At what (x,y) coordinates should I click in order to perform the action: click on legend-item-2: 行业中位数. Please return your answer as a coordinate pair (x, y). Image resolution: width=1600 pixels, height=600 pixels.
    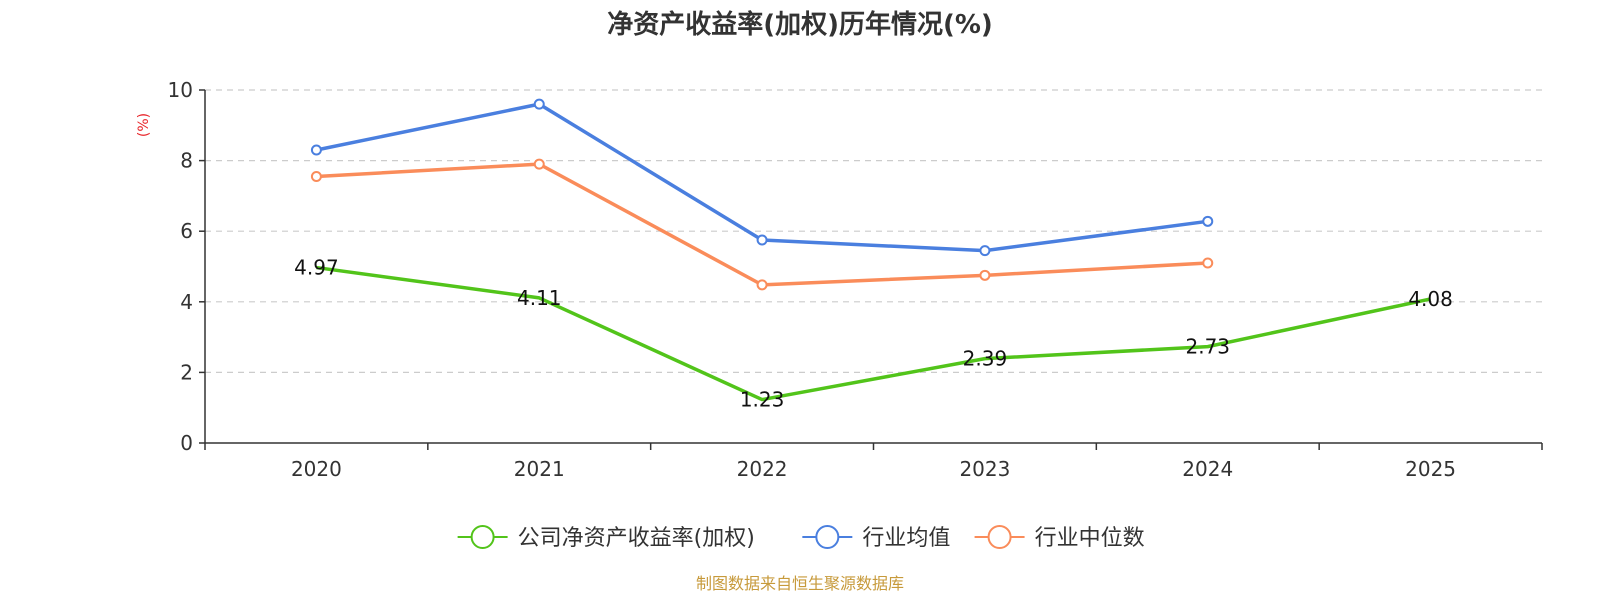
    Looking at the image, I should click on (1059, 538).